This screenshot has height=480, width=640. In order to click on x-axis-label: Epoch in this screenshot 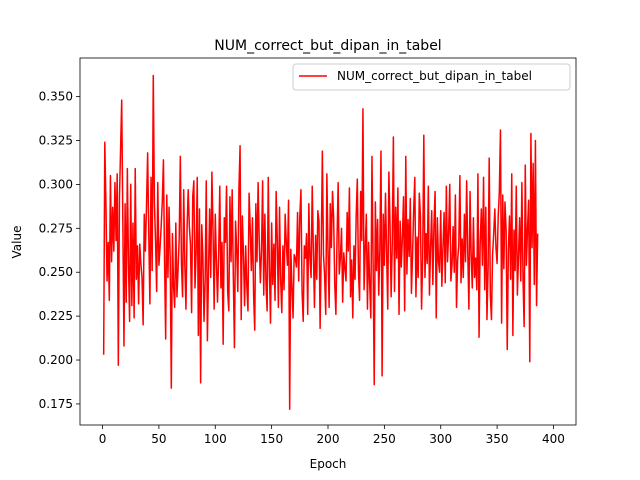, I will do `click(328, 464)`.